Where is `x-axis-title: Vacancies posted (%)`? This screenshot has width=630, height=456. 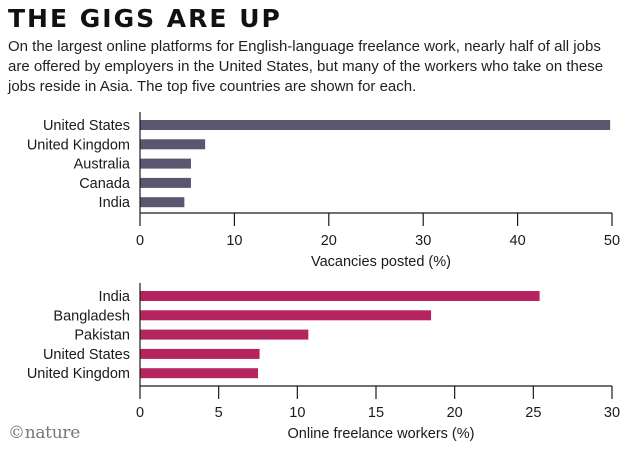 x-axis-title: Vacancies posted (%) is located at coordinates (381, 262).